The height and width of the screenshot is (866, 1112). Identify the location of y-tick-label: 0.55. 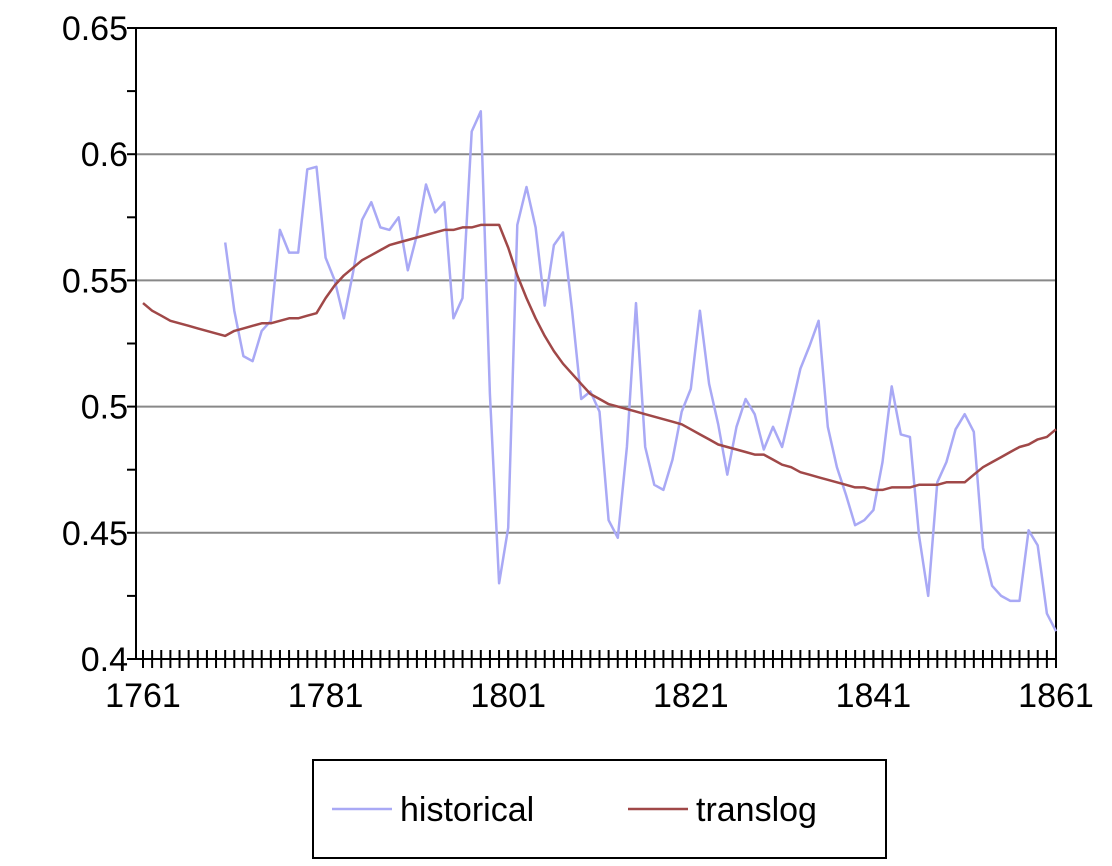
(95, 281).